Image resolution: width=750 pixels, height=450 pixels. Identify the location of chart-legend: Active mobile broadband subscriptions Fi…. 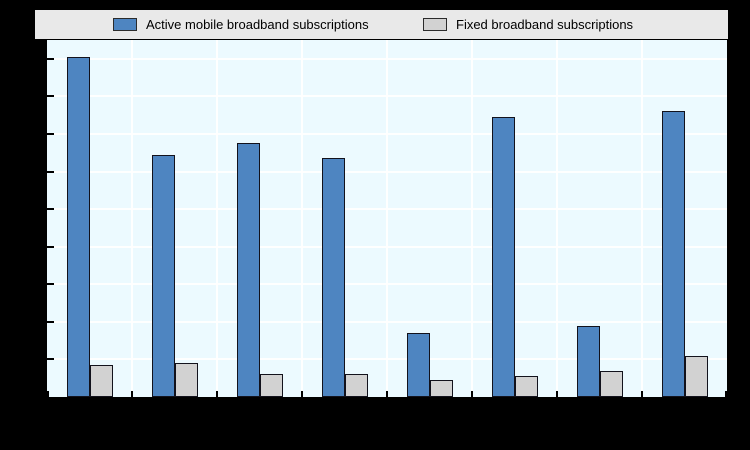
(381, 24).